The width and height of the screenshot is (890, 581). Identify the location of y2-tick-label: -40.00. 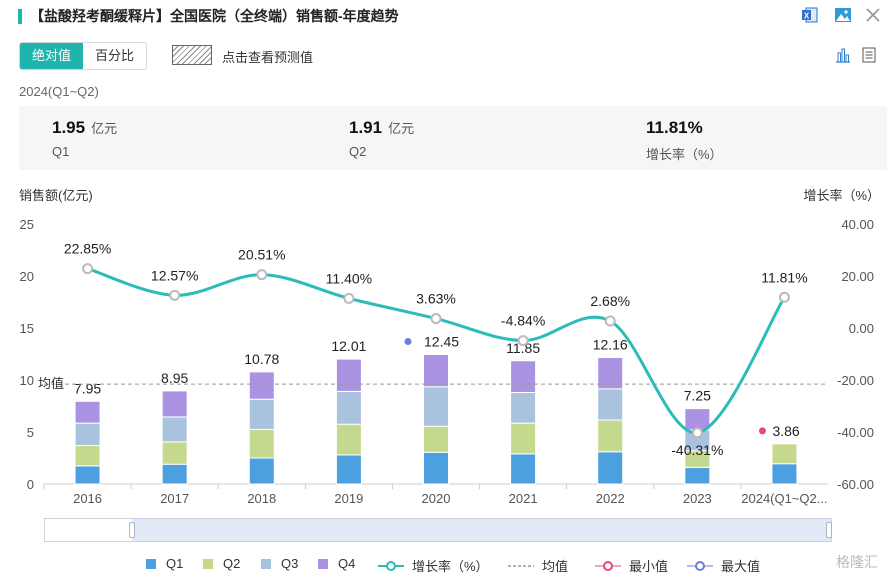
(855, 432).